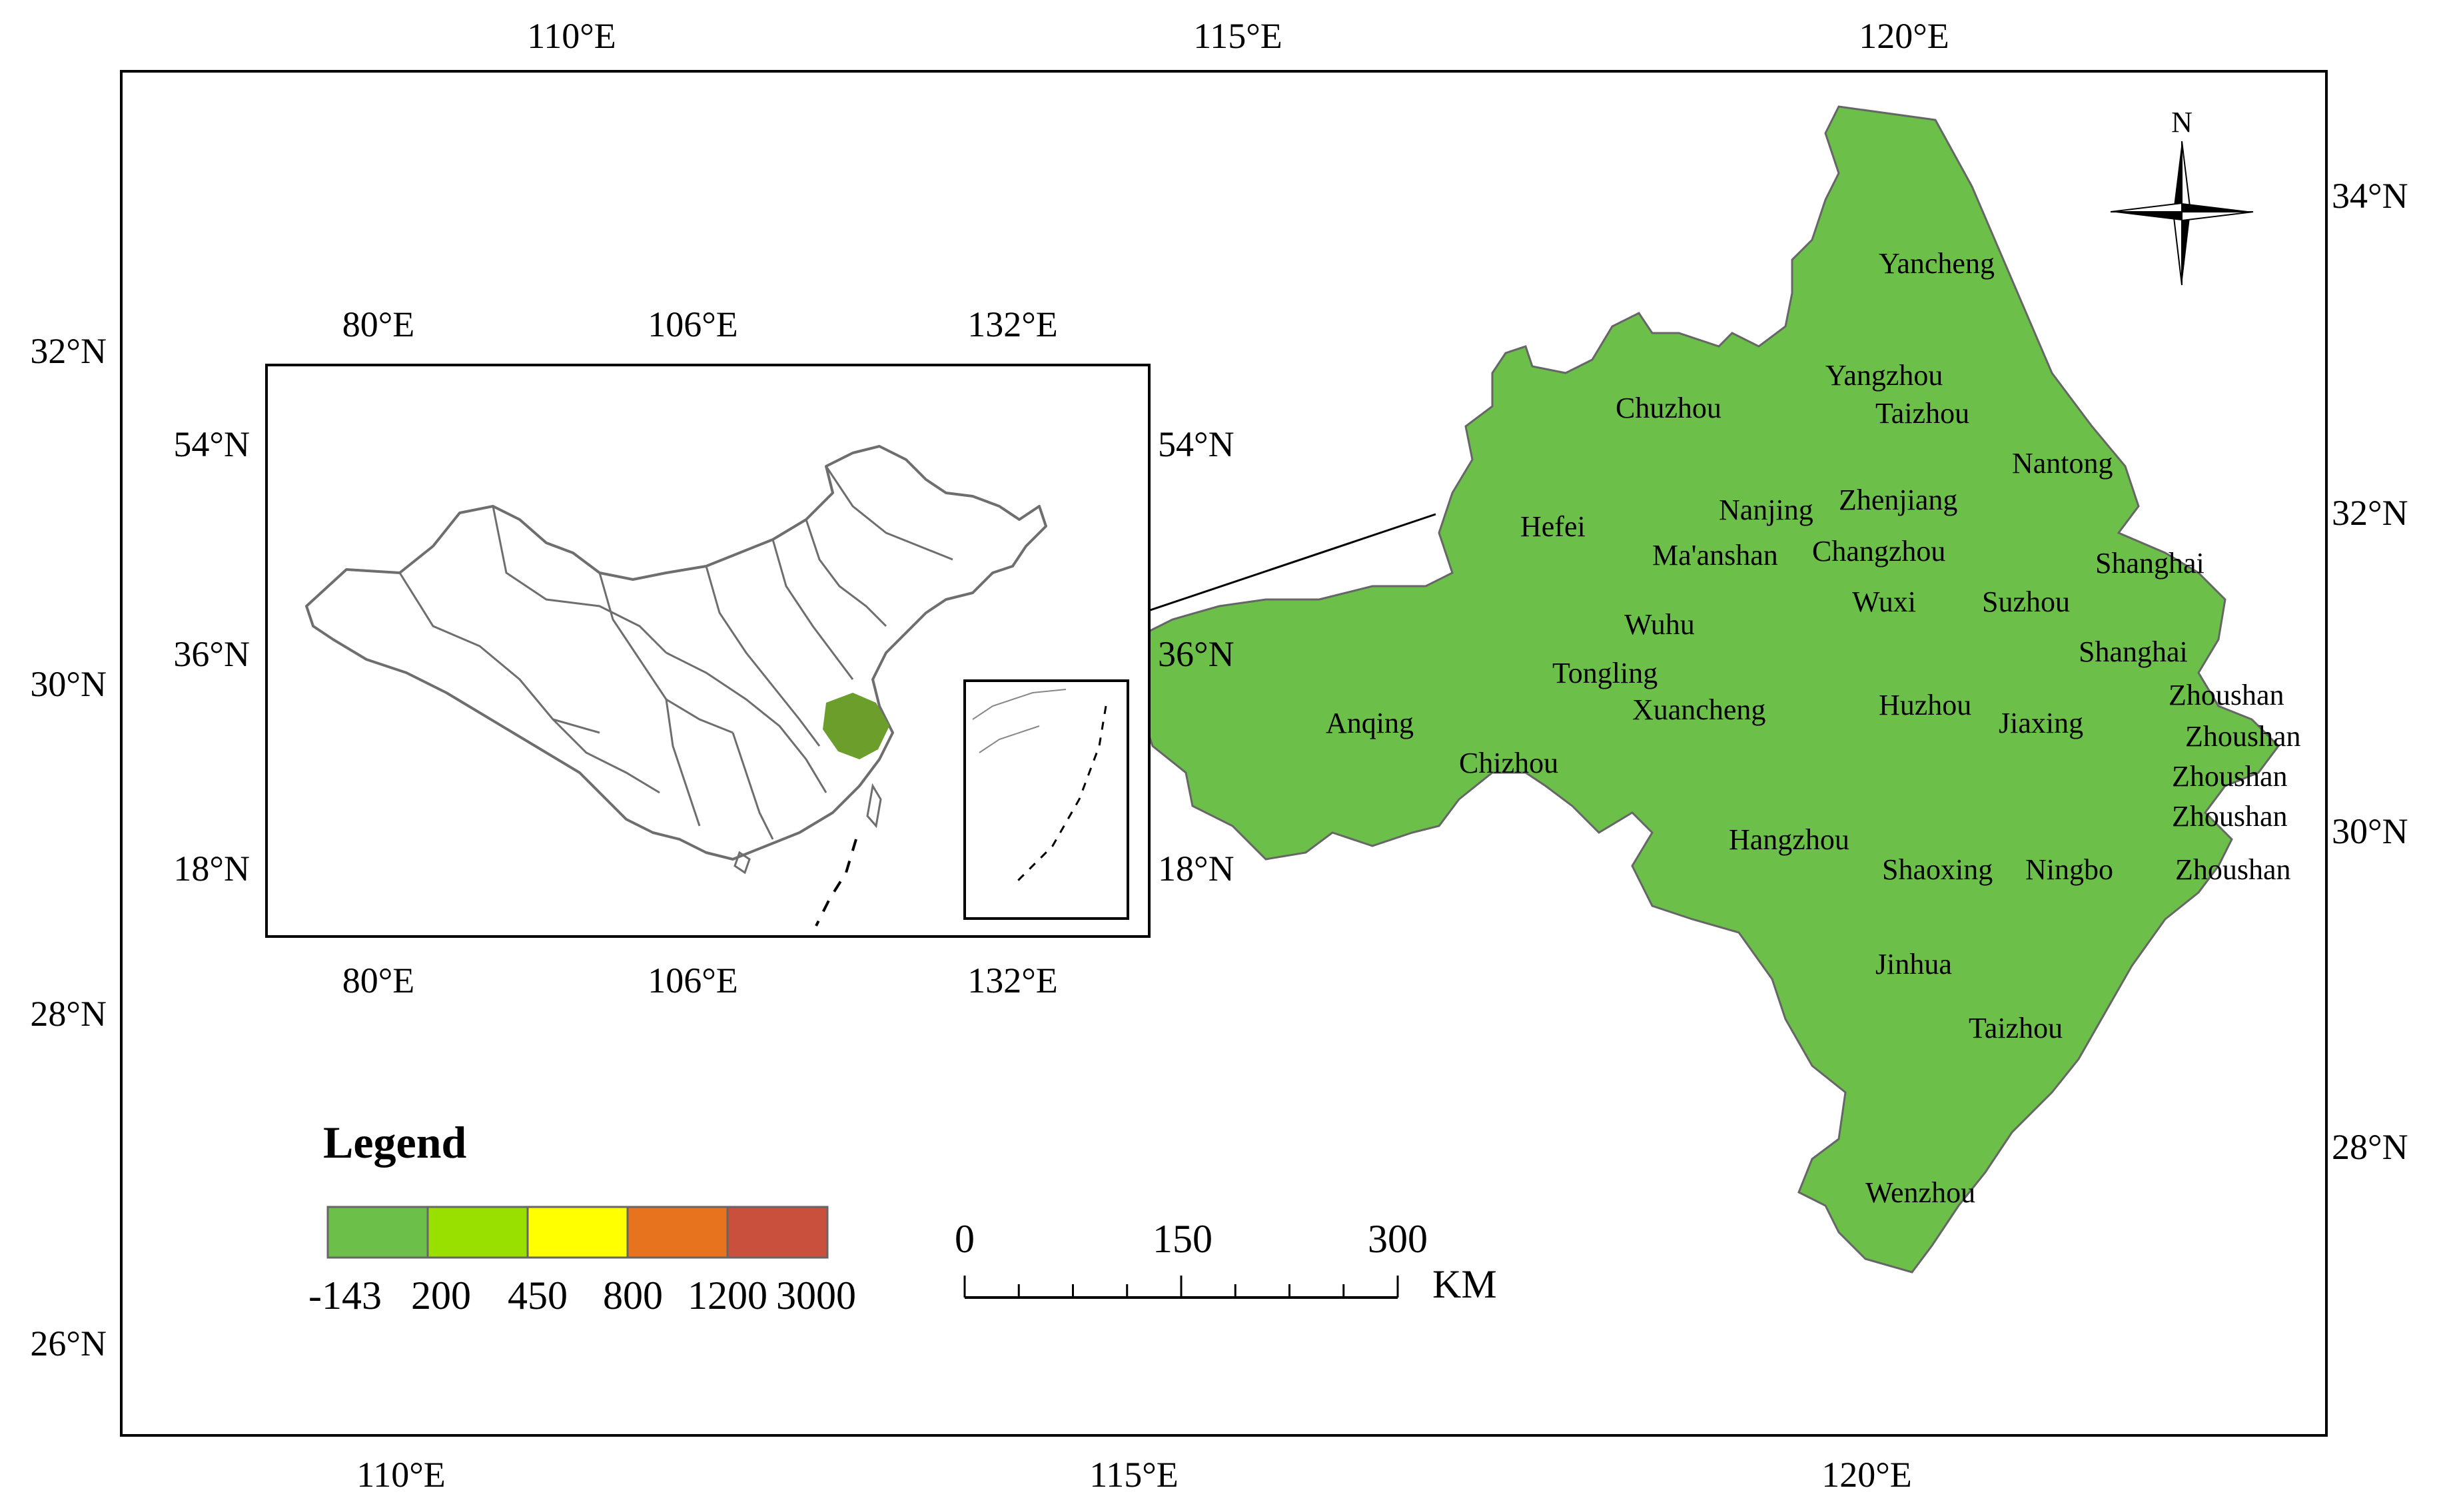 The height and width of the screenshot is (1512, 2445). Describe the element at coordinates (68, 1343) in the screenshot. I see `left-lat-label: 26°N` at that location.